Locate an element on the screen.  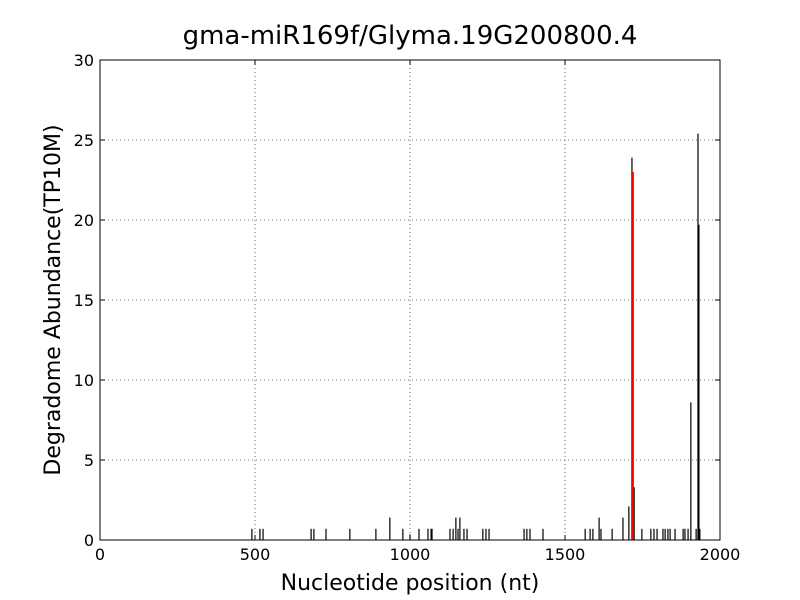
x-tick-label: 0 is located at coordinates (100, 554).